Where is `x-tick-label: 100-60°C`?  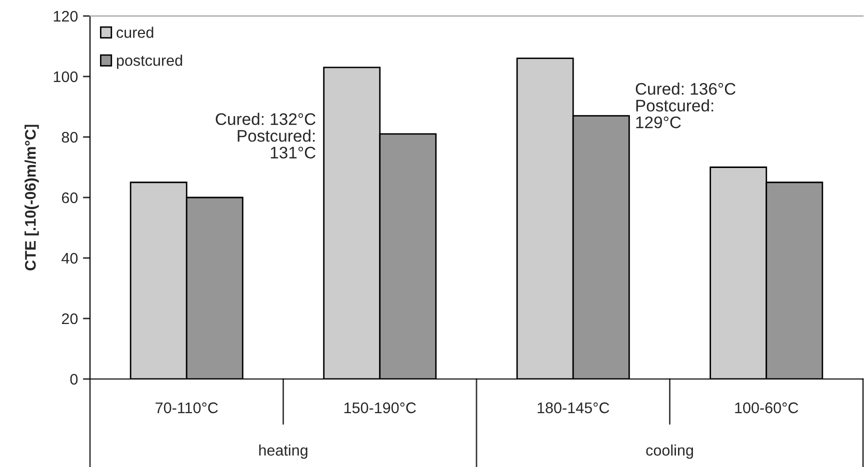
x-tick-label: 100-60°C is located at coordinates (766, 408).